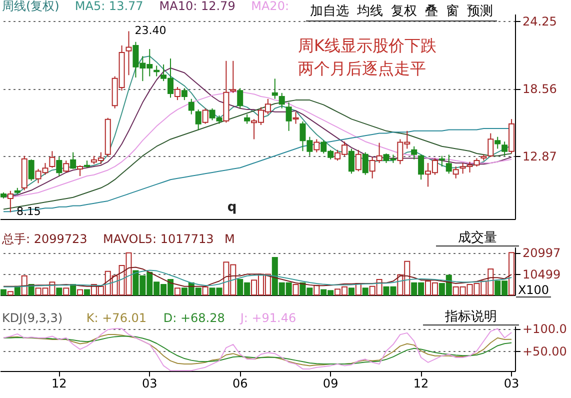 This screenshot has height=398, width=571. I want to click on y-tick-label: 24.25, so click(539, 21).